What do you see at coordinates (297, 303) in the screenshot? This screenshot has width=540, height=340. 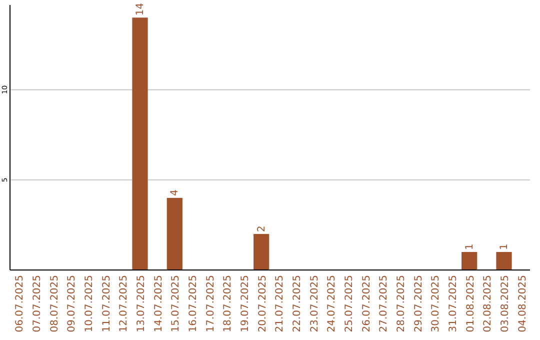 I see `x-tick-label: 22.07.2025` at bounding box center [297, 303].